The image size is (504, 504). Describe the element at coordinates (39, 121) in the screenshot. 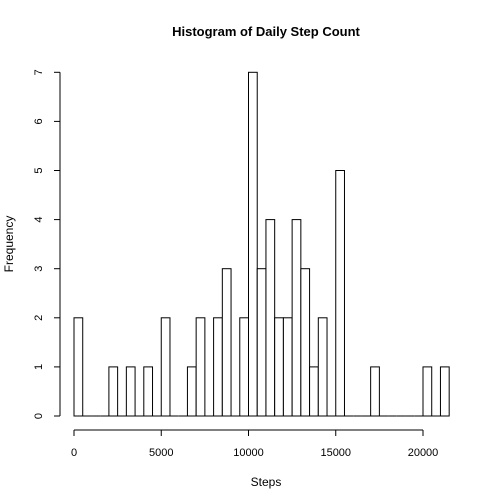

I see `y-tick-label: 6` at that location.